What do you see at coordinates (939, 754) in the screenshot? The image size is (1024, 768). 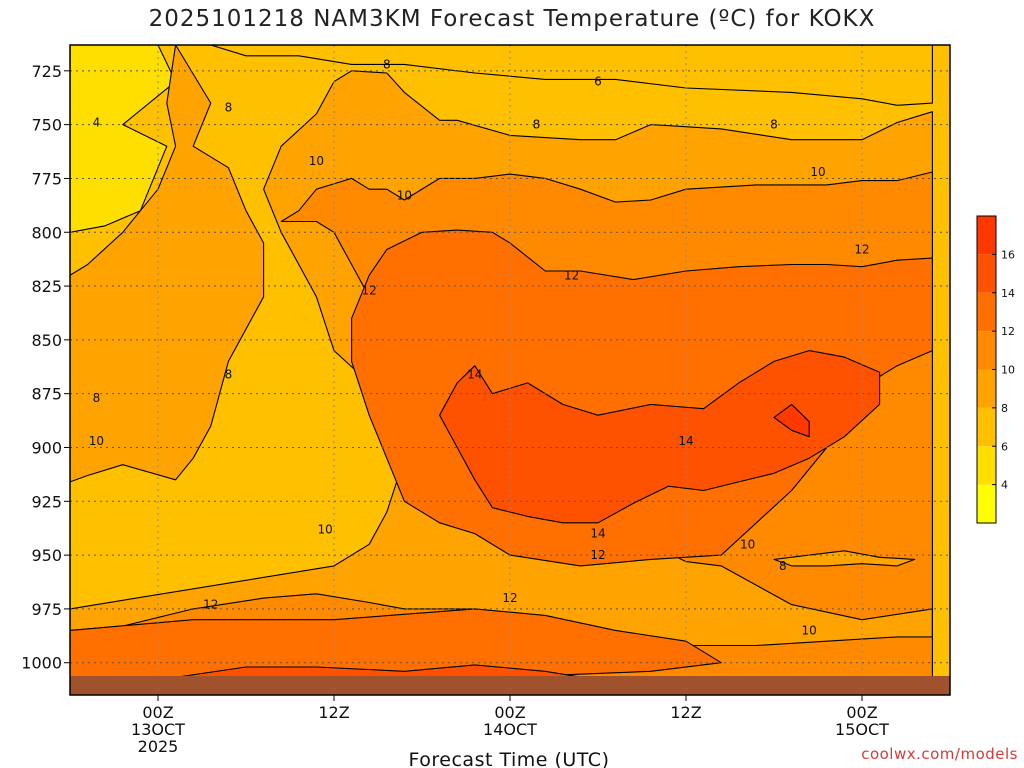 I see `credit-text: coolwx.com/models` at bounding box center [939, 754].